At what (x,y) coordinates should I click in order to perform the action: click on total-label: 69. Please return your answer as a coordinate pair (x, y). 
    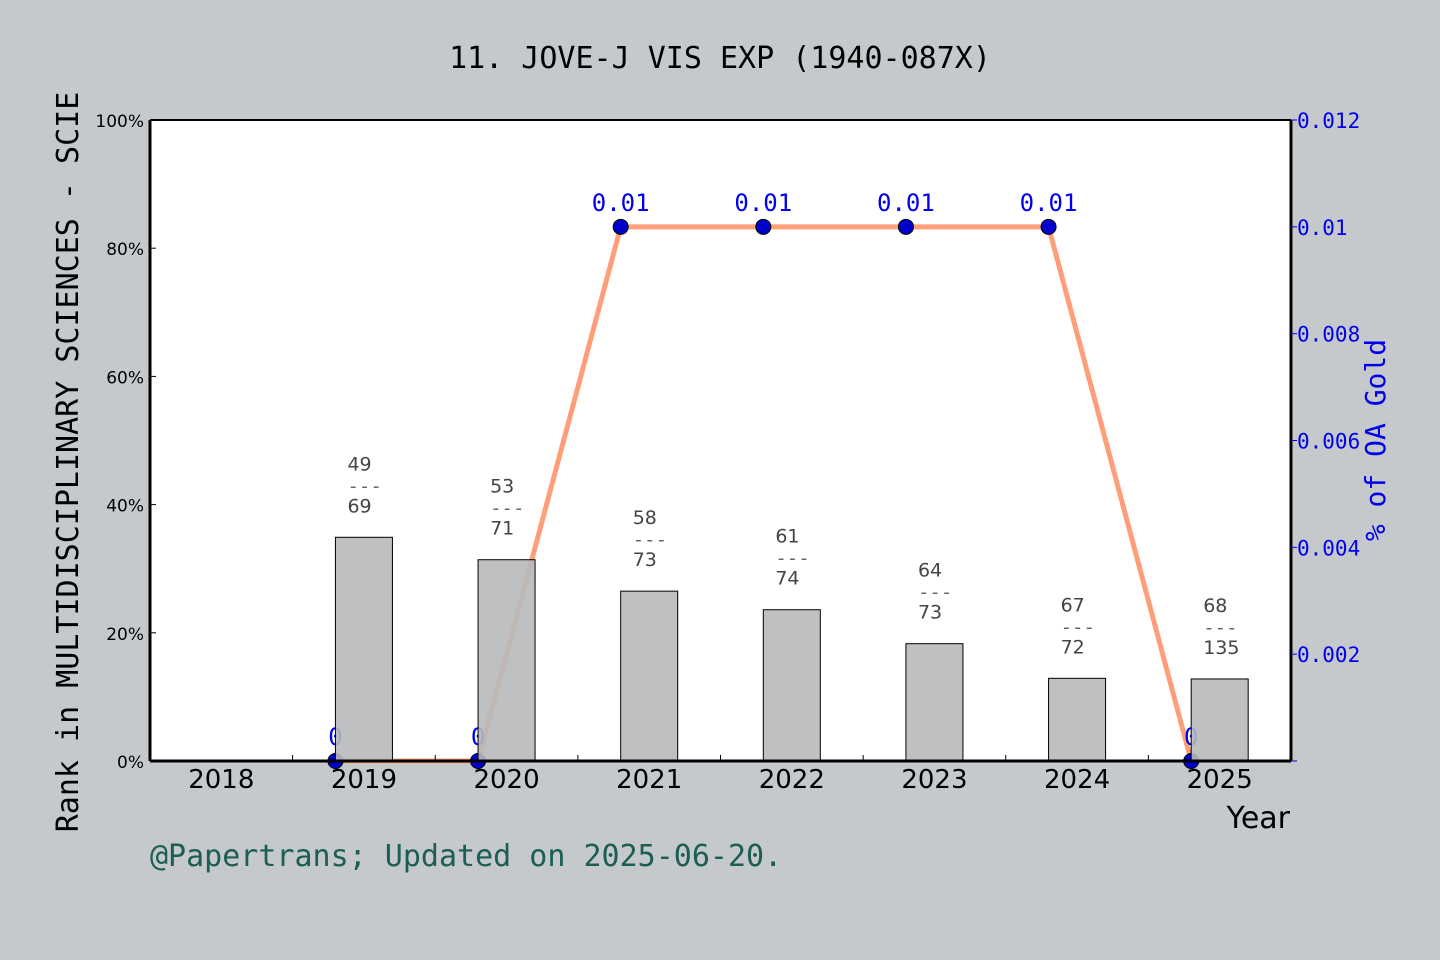
    Looking at the image, I should click on (359, 506).